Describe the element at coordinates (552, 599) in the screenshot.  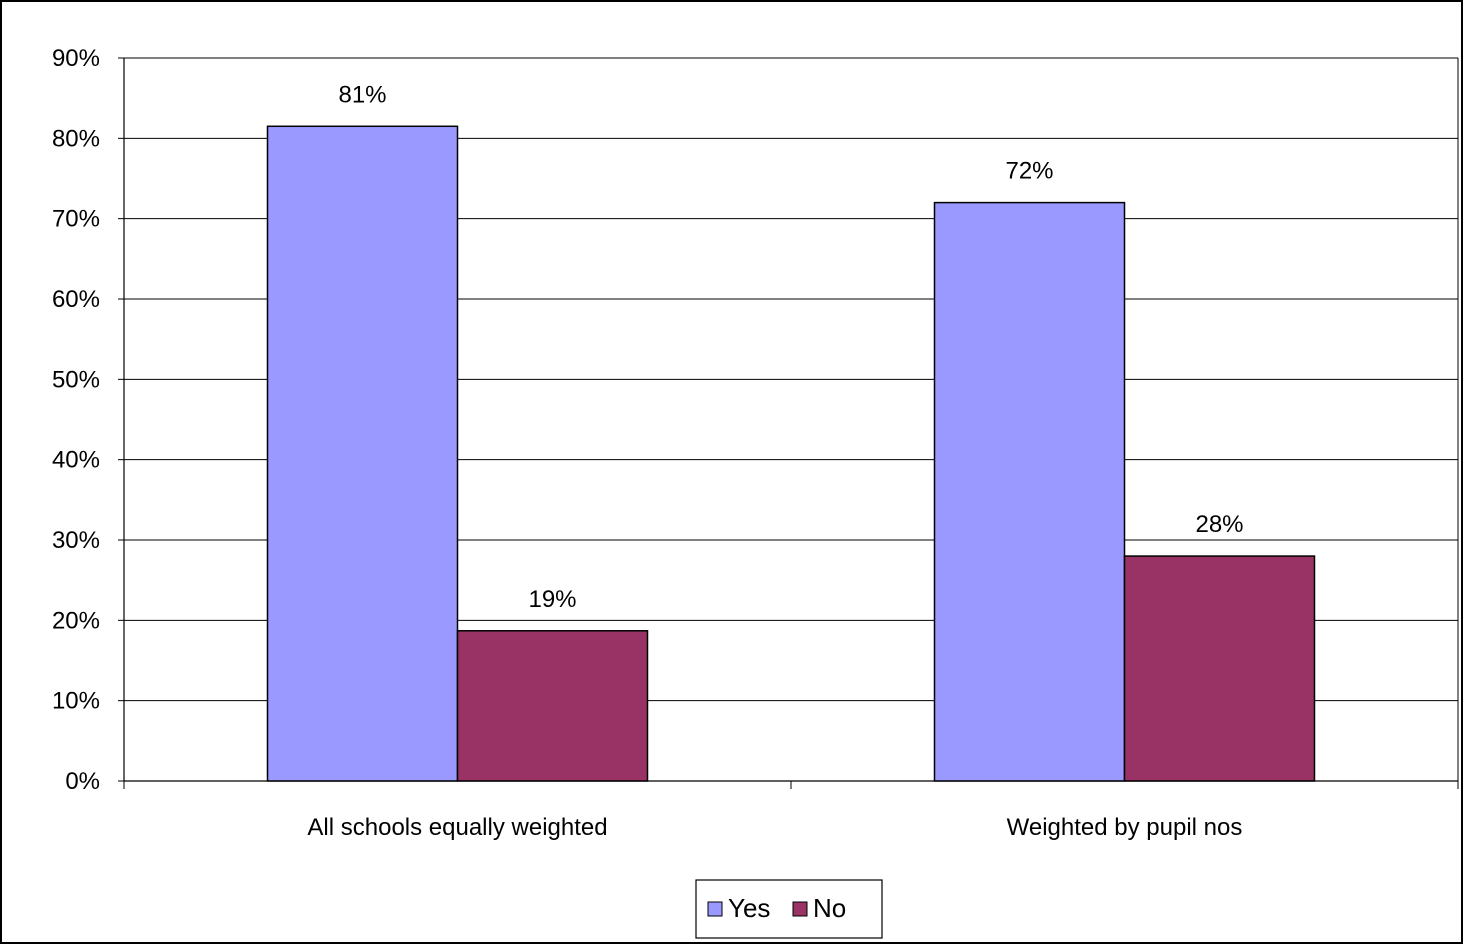
I see `data-label: 19%` at that location.